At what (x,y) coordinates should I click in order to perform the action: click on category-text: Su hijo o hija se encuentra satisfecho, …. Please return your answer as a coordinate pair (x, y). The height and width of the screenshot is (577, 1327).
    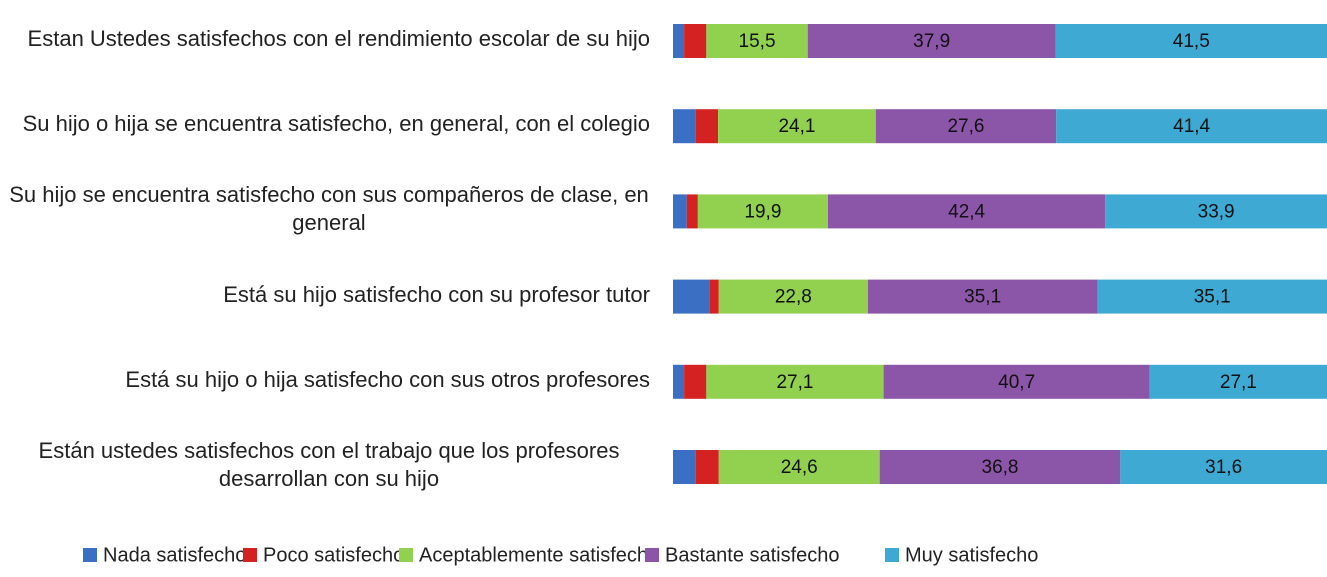
    Looking at the image, I should click on (336, 124).